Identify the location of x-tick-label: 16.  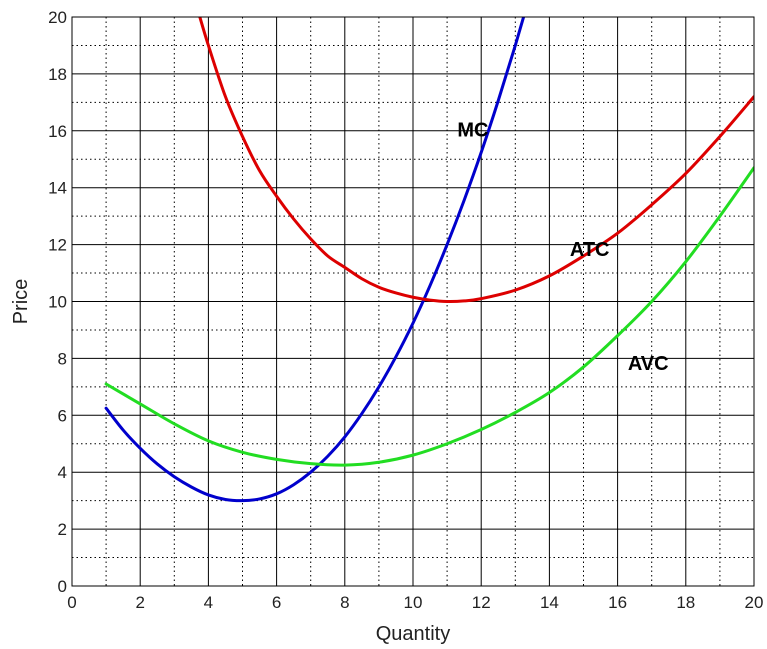
(617, 602).